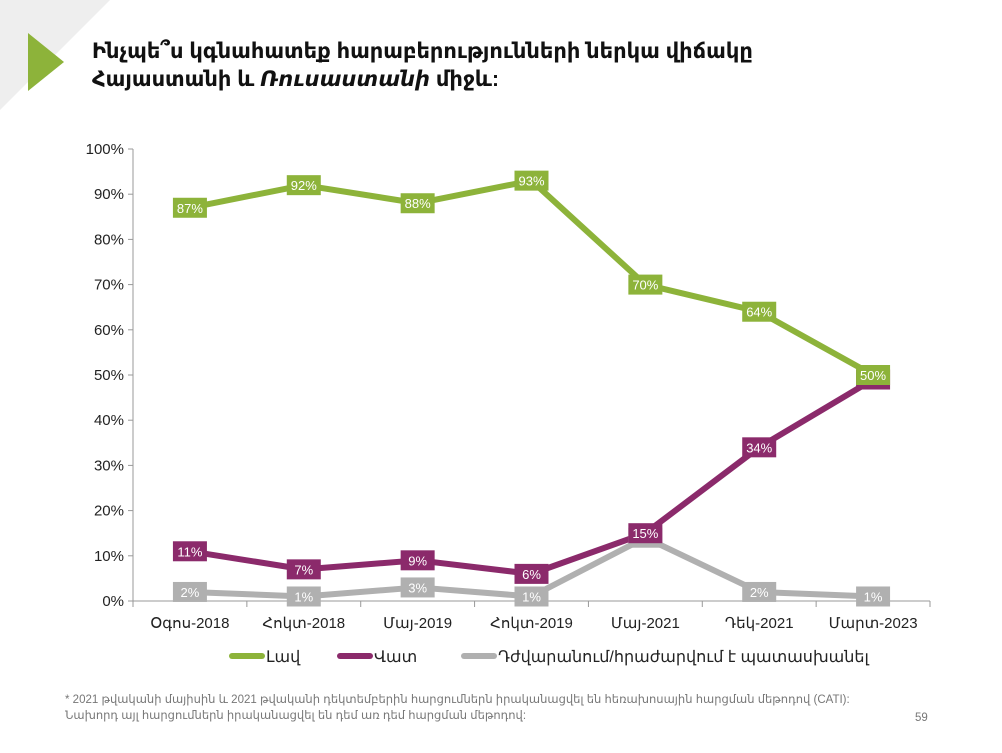 This screenshot has width=1002, height=753. What do you see at coordinates (464, 79) in the screenshot?
I see `title-part-c: միջև:` at bounding box center [464, 79].